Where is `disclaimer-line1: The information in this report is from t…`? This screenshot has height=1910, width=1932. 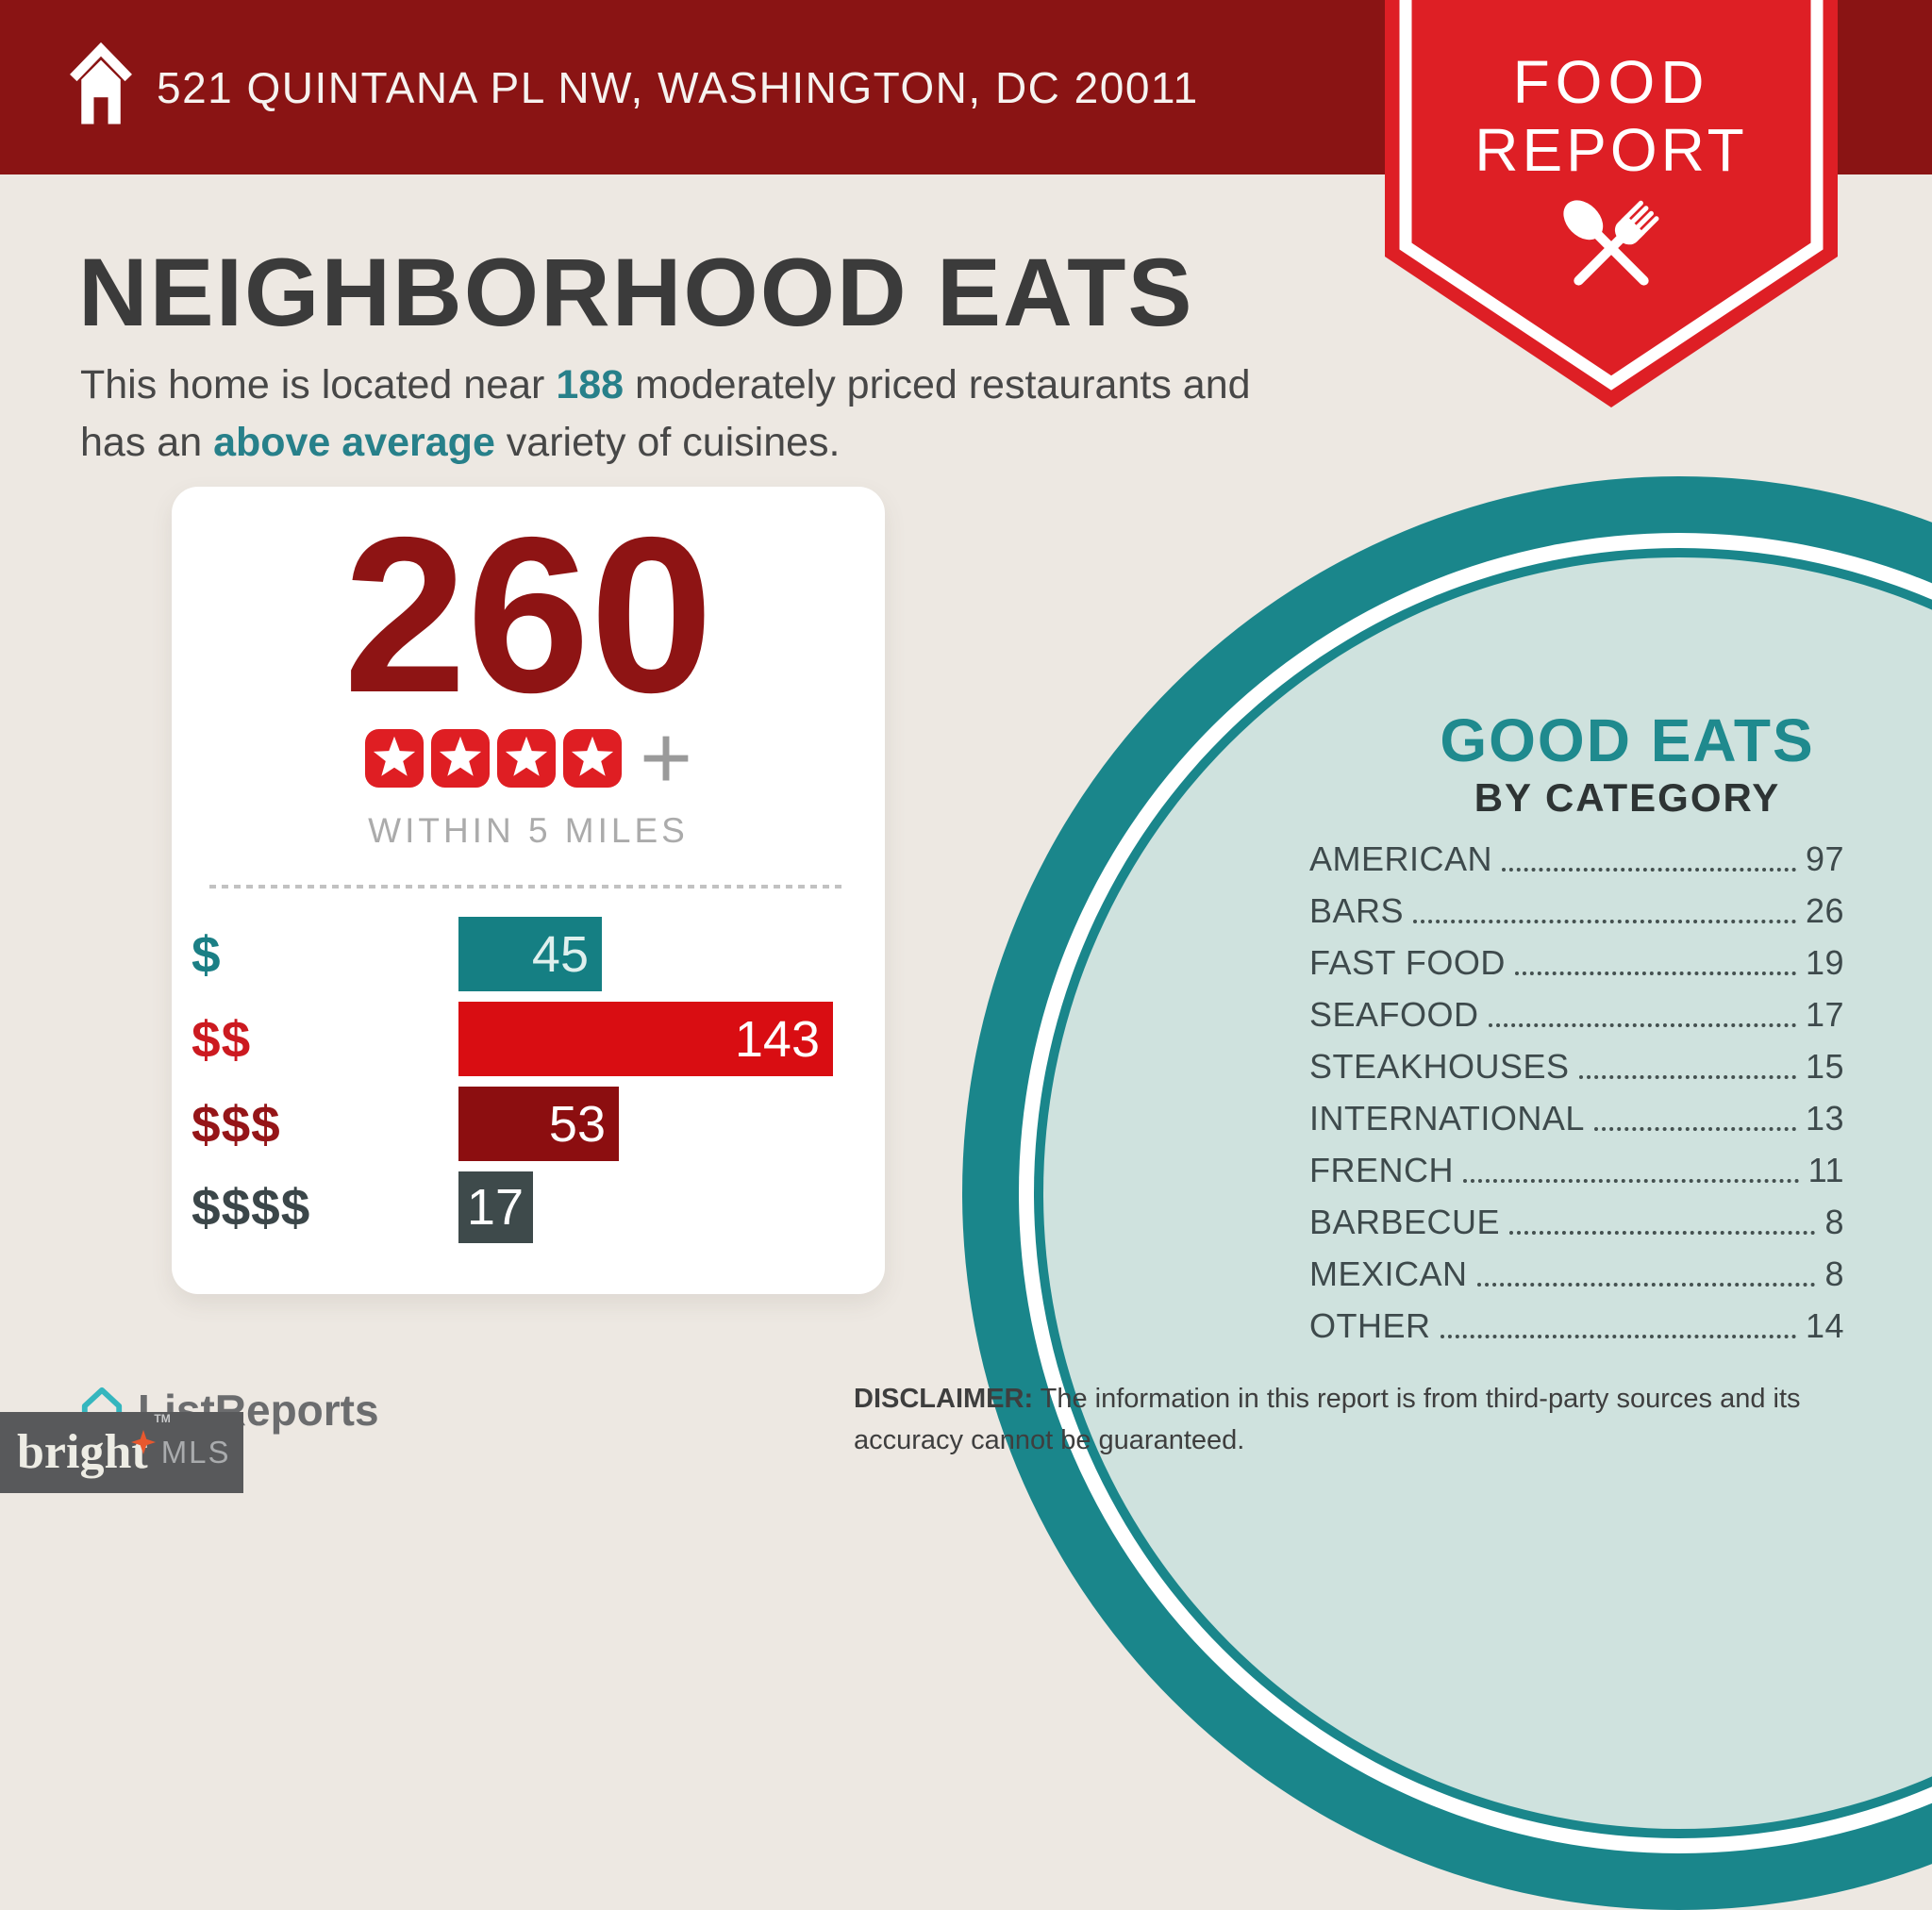
disclaimer-line1: The information in this report is from t… is located at coordinates (1417, 1399).